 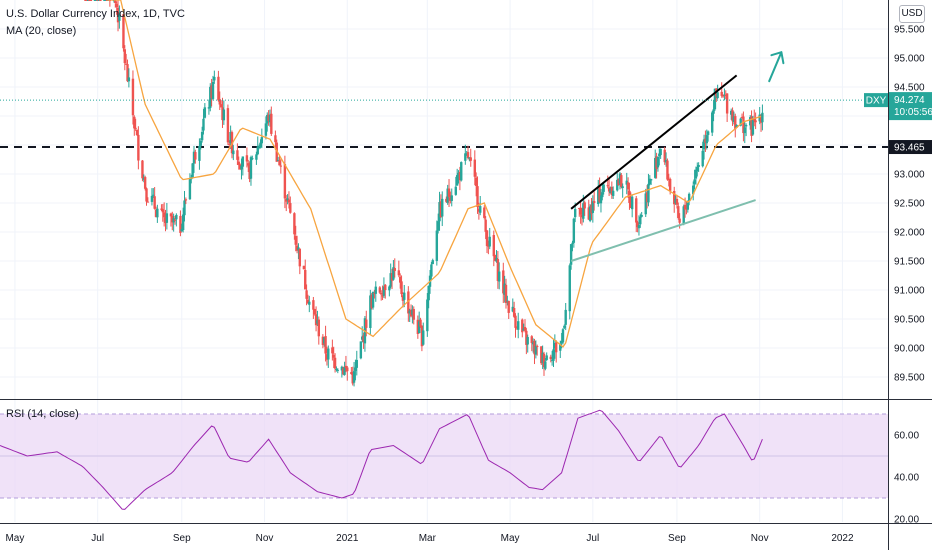 What do you see at coordinates (909, 30) in the screenshot?
I see `price-tick-label: 95.500` at bounding box center [909, 30].